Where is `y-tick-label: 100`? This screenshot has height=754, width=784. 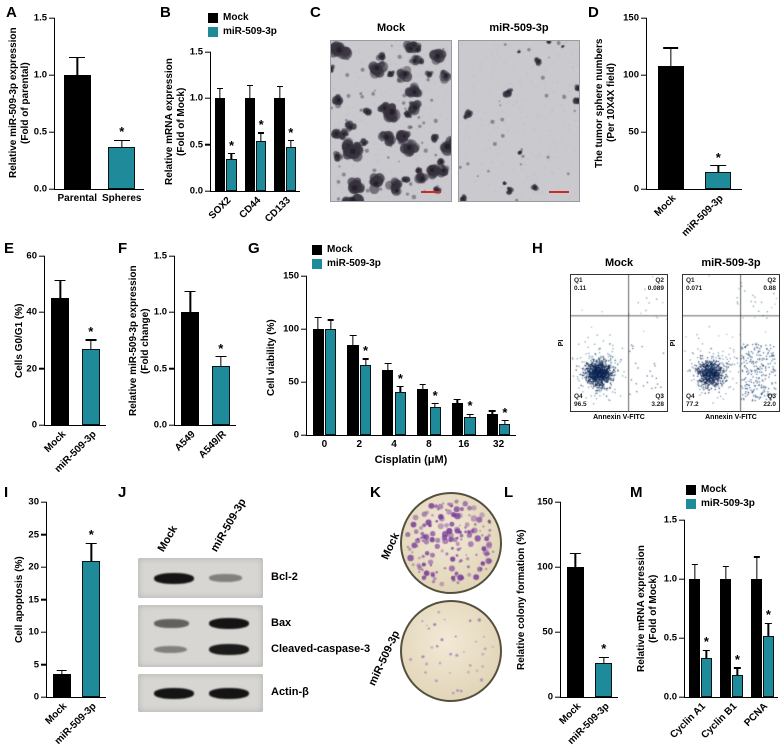 y-tick-label: 100 is located at coordinates (631, 75).